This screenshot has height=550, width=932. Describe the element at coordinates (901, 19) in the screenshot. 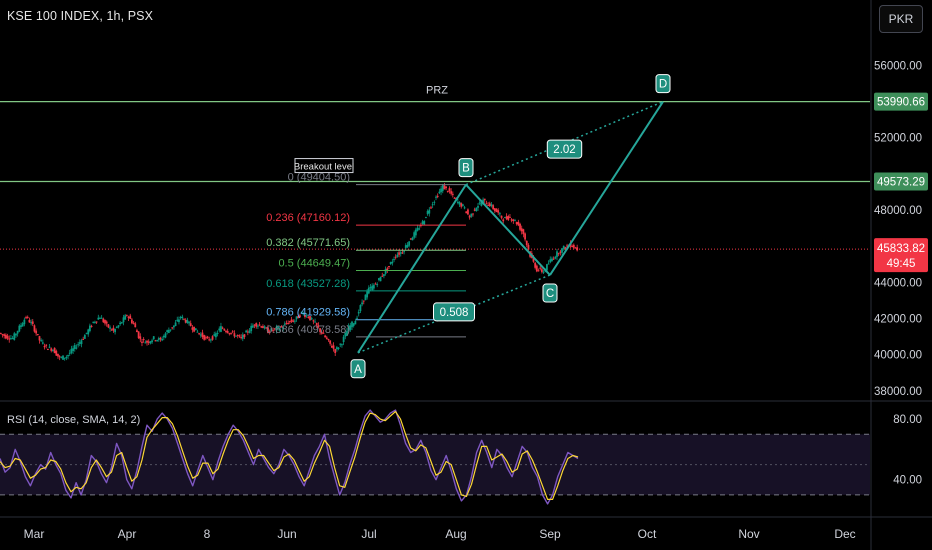

I see `currency-button: PKR` at that location.